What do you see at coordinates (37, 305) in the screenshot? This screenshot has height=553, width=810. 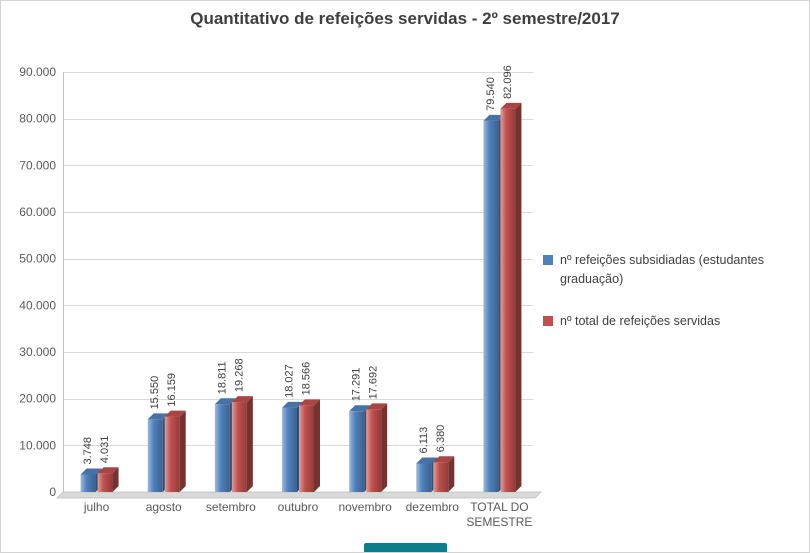 I see `y-axis-tick-label: 40.000` at bounding box center [37, 305].